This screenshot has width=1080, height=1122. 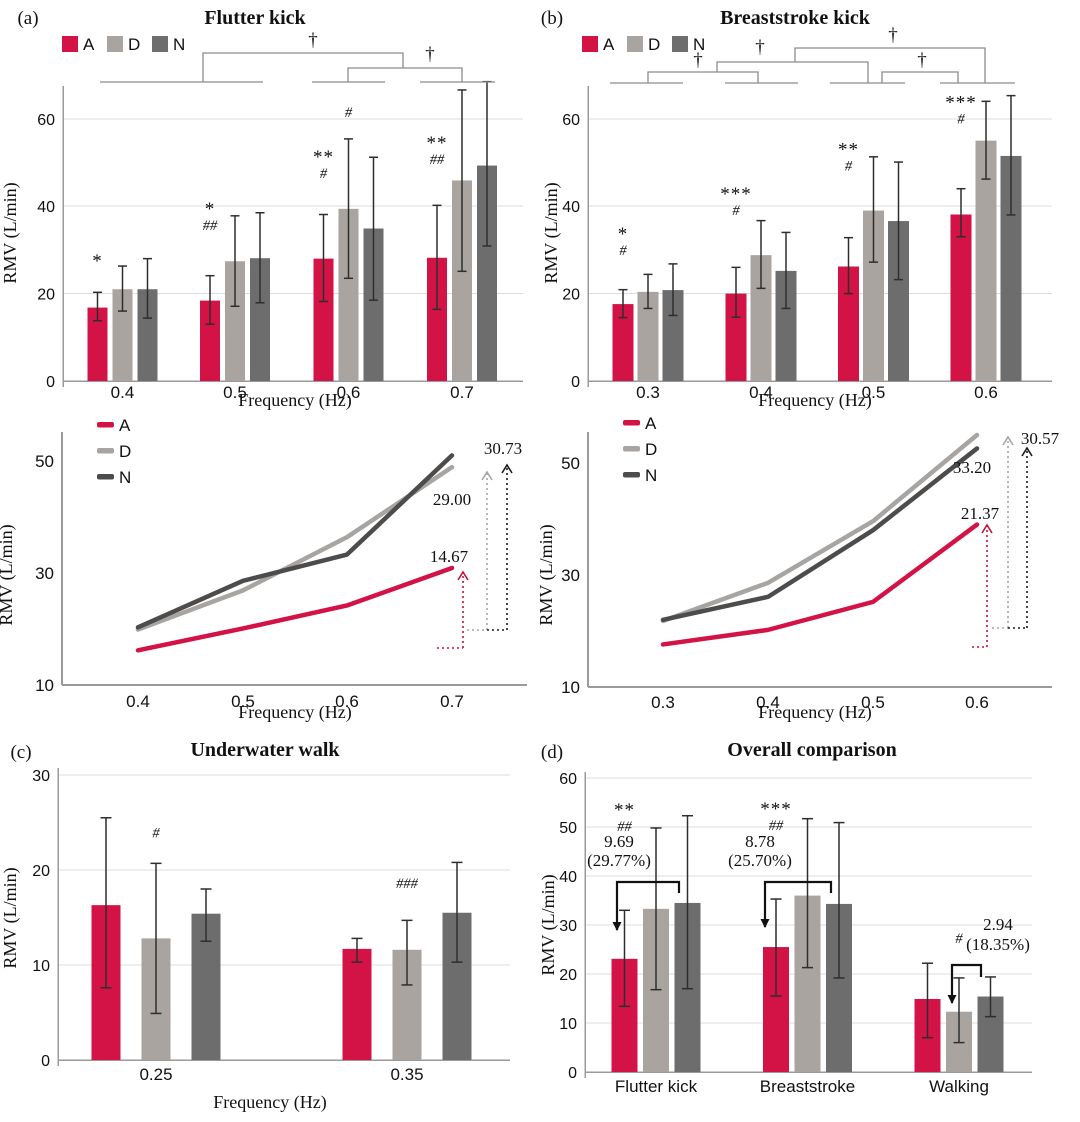 I want to click on difference-value: 8.78, so click(x=760, y=841).